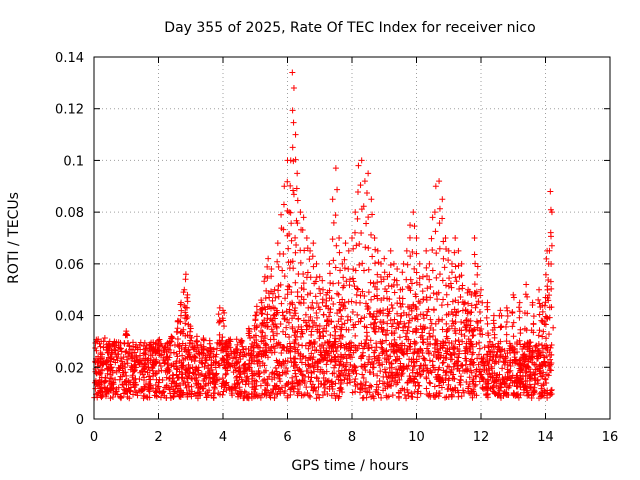  What do you see at coordinates (349, 466) in the screenshot?
I see `x-axis-label: GPS time / hours` at bounding box center [349, 466].